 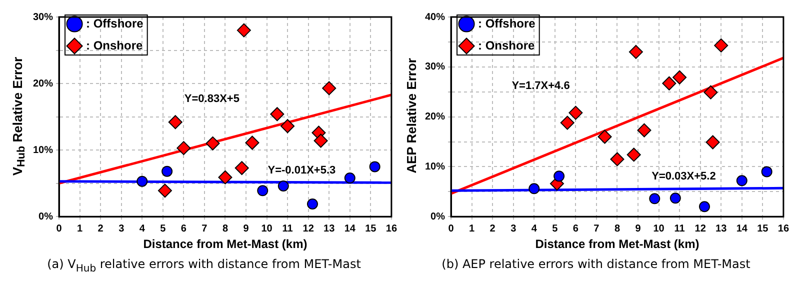 I want to click on annotation: Y=0.03X+5.2, so click(x=684, y=176).